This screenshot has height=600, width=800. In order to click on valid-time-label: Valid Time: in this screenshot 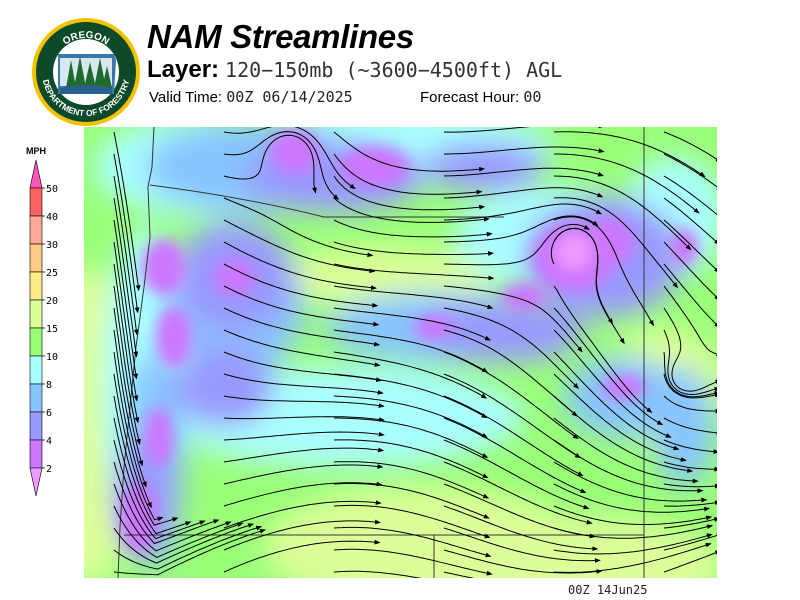, I will do `click(186, 97)`.